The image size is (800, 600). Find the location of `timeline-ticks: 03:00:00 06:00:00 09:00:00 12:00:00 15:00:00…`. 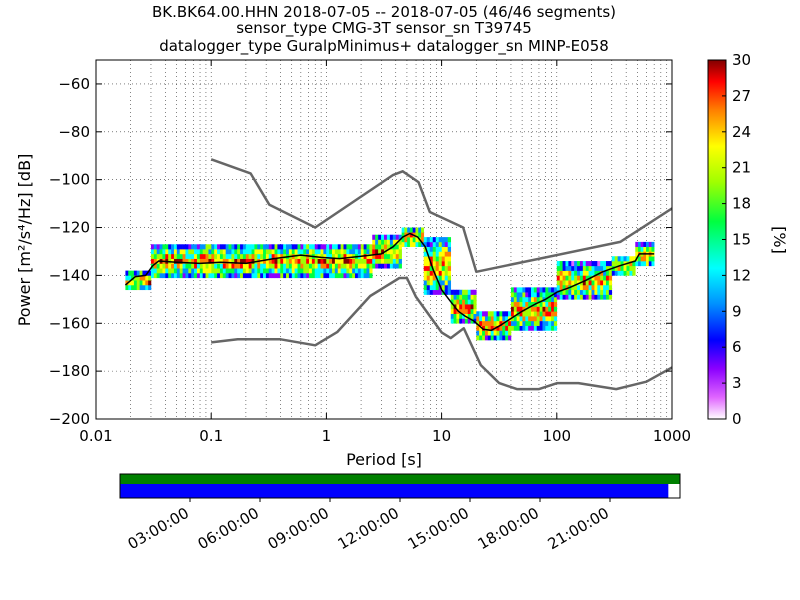

timeline-ticks: 03:00:00 06:00:00 09:00:00 12:00:00 15:00:00… is located at coordinates (368, 525).